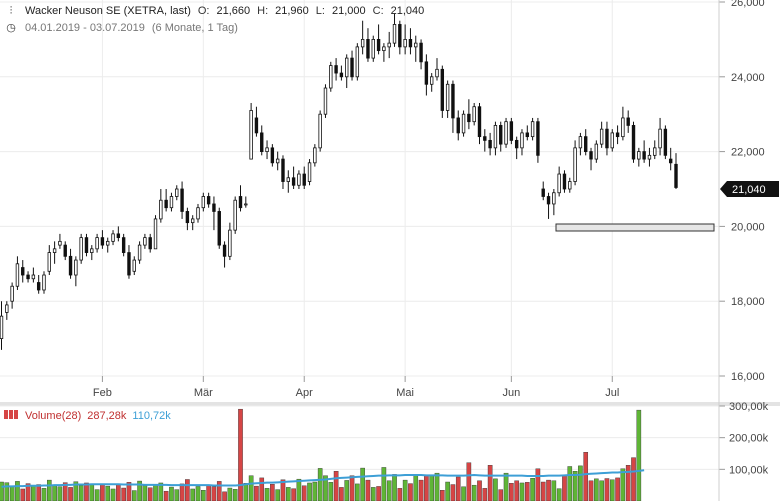 The width and height of the screenshot is (780, 501). What do you see at coordinates (749, 407) in the screenshot?
I see `volume-tick-label: 300,00k` at bounding box center [749, 407].